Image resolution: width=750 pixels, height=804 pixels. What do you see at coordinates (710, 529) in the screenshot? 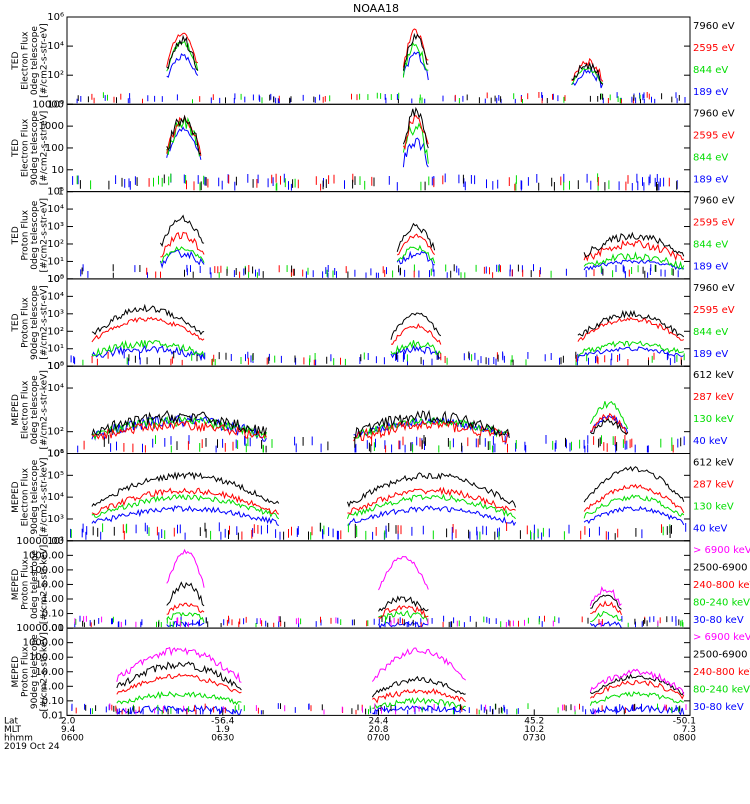
I see `legend-entry: 40 keV` at bounding box center [710, 529].